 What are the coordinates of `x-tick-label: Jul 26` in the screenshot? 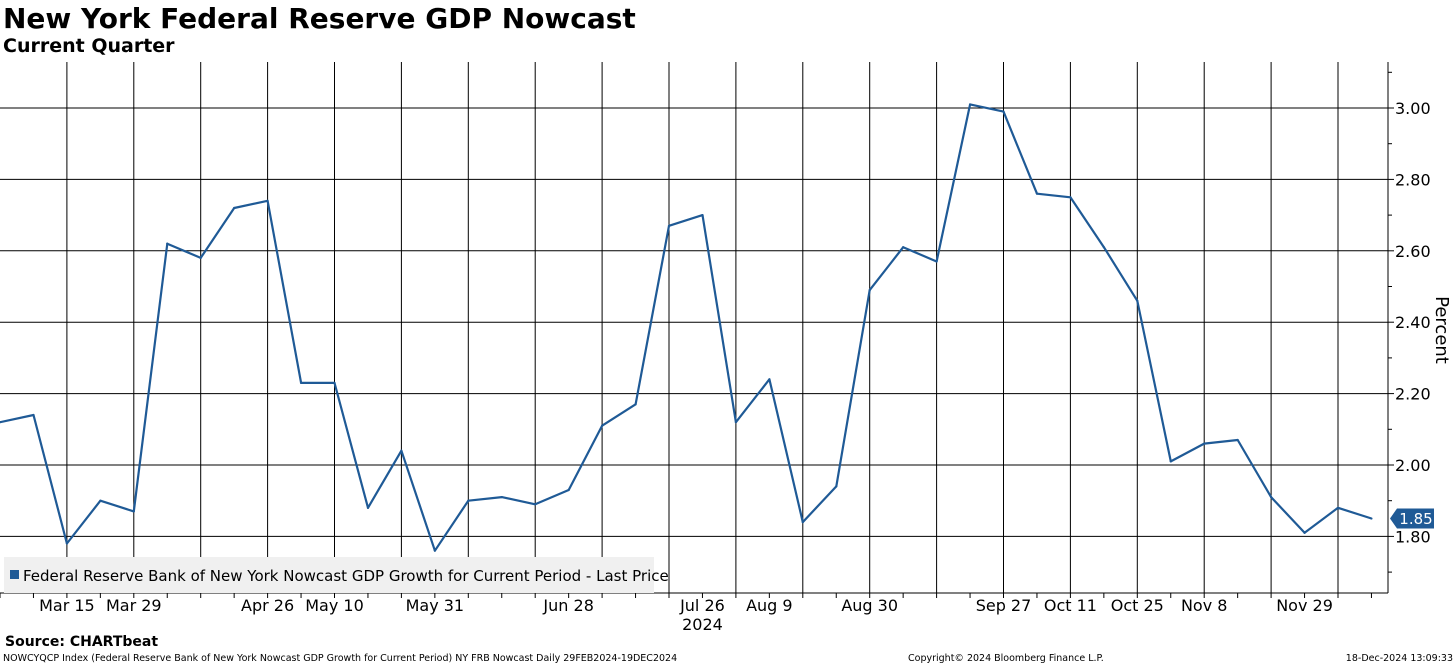 It's located at (702, 605).